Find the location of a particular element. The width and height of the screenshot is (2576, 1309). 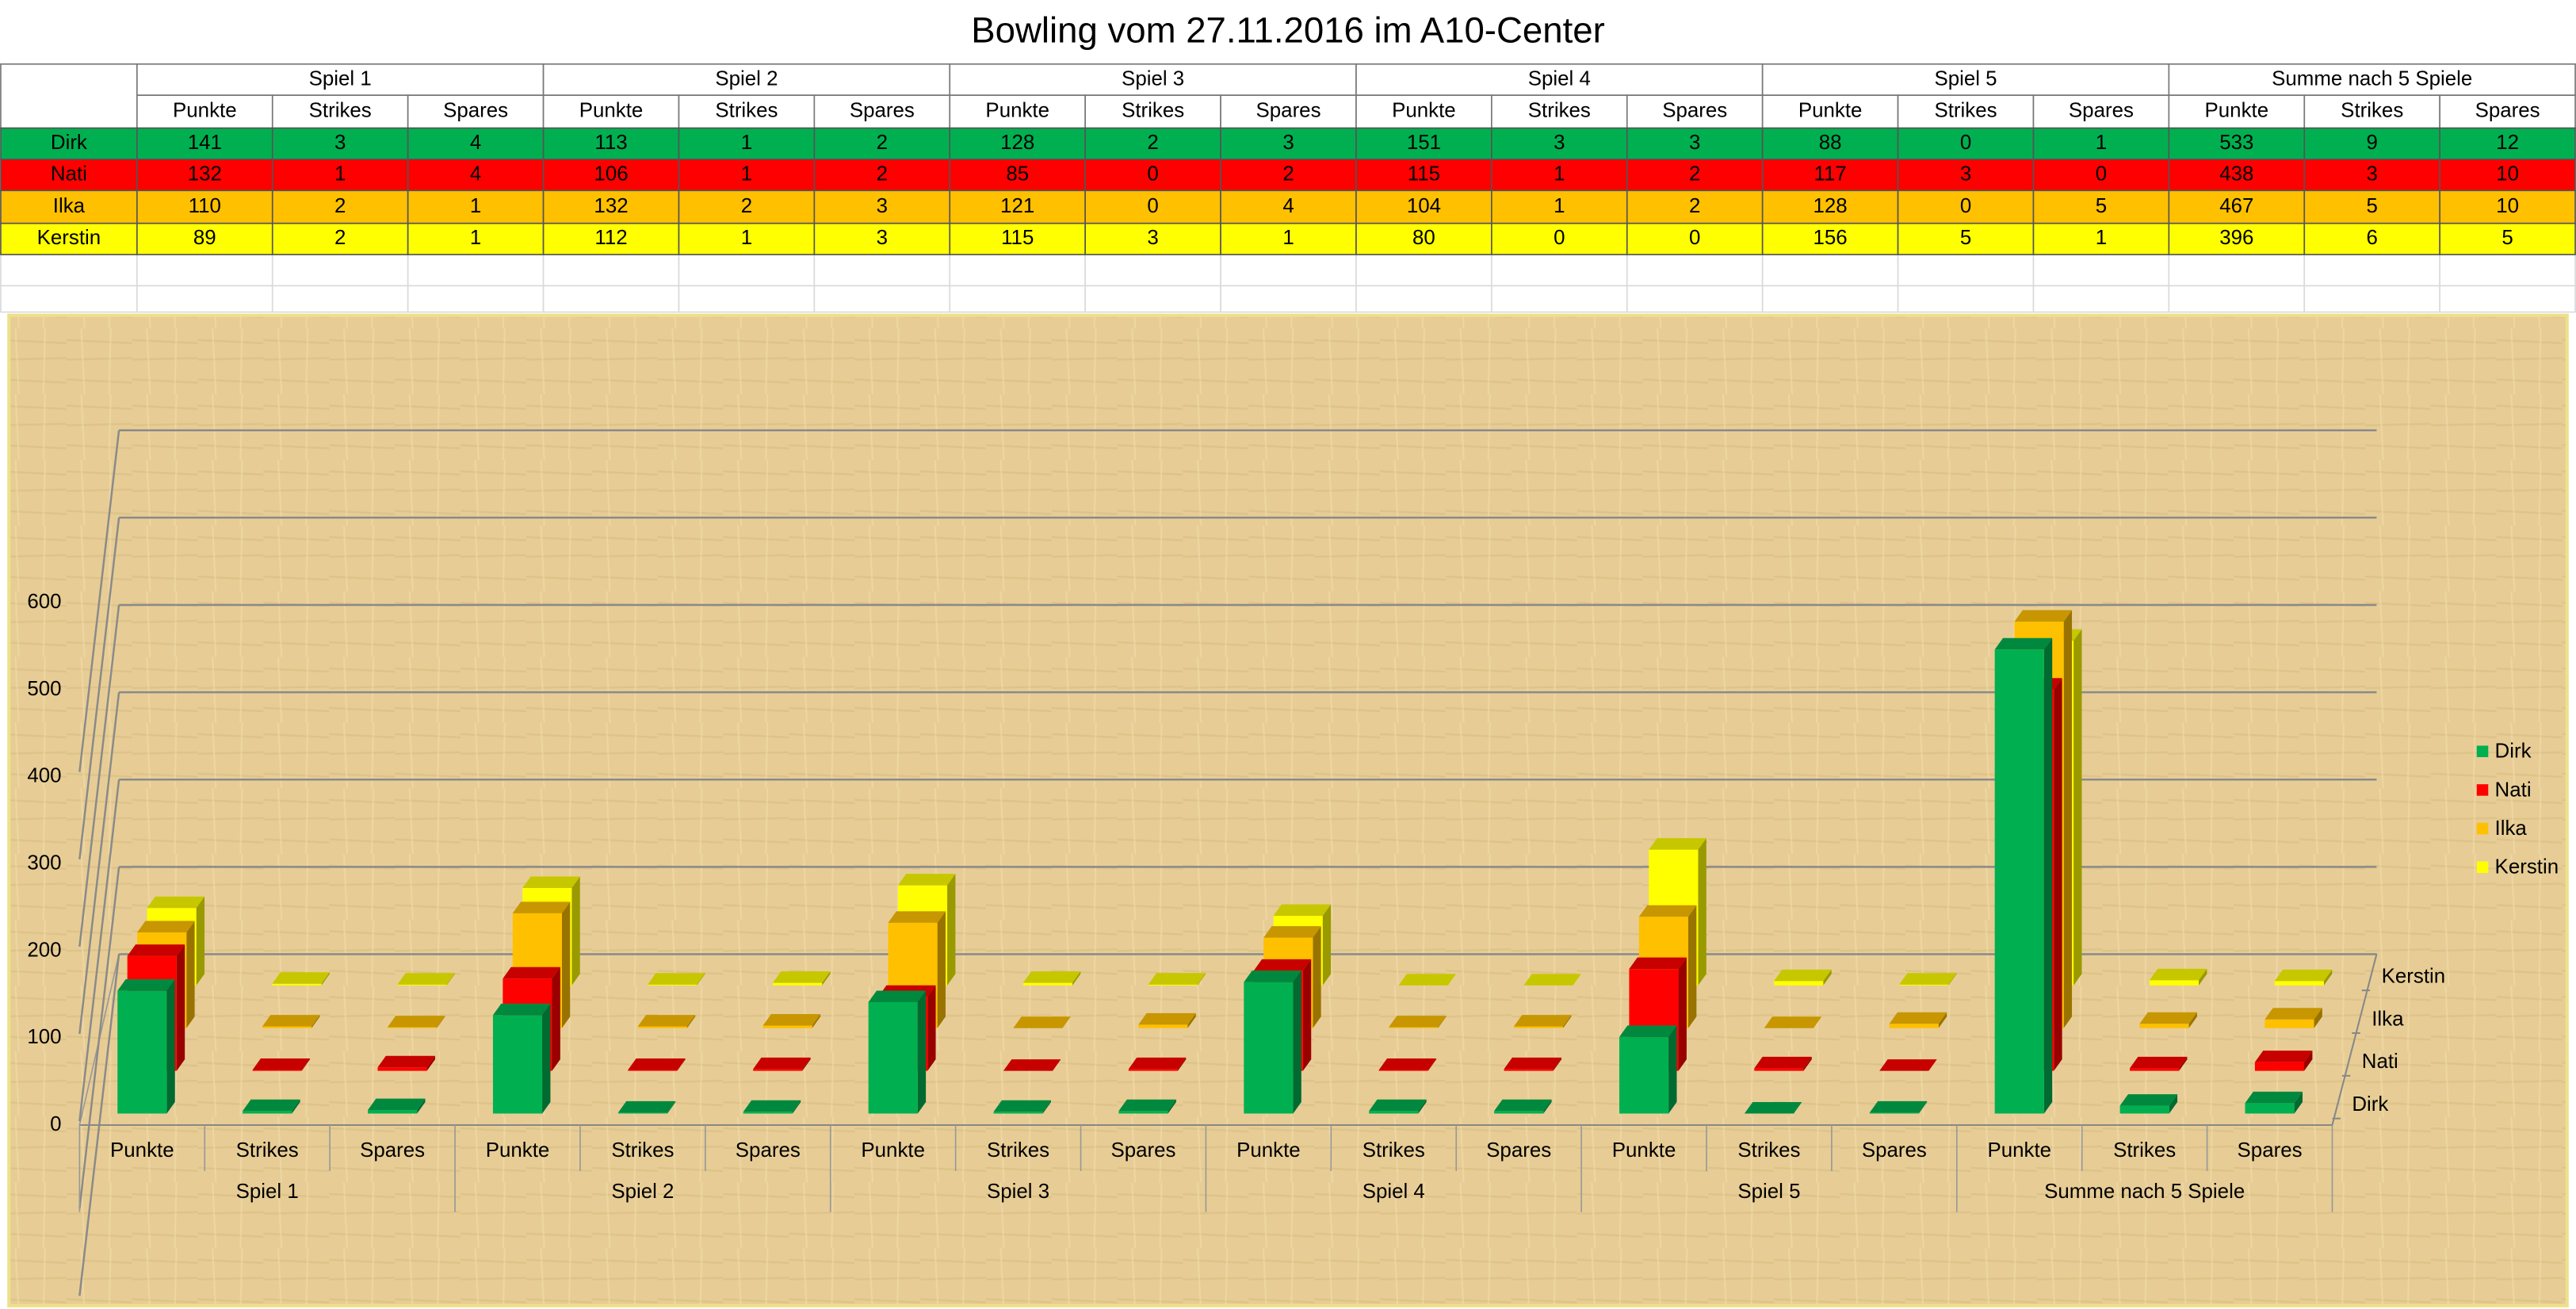

y-tick-label: 300 is located at coordinates (44, 863).